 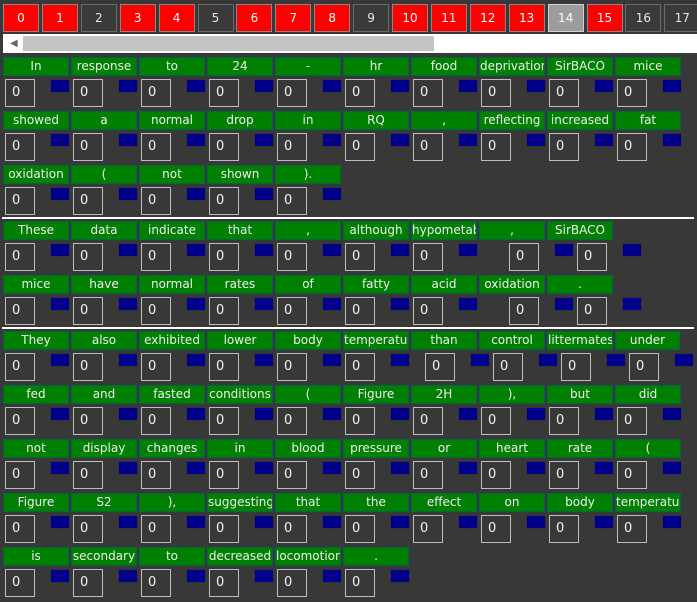 I want to click on word-token: body, so click(x=580, y=502).